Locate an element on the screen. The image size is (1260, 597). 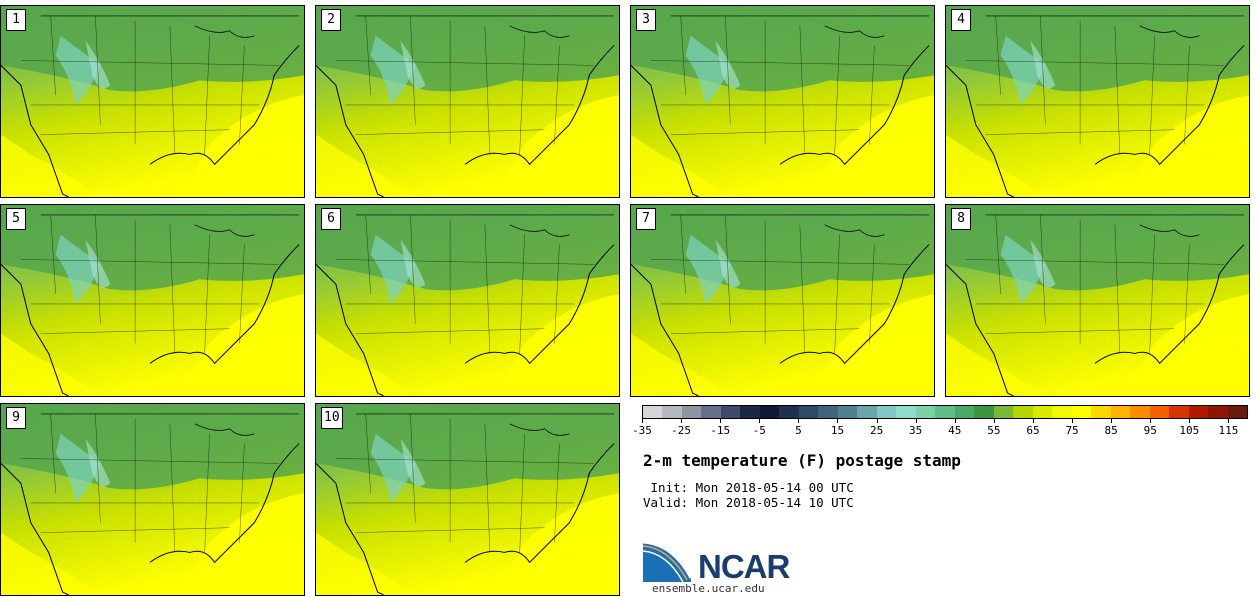
member-number-label: 4 is located at coordinates (961, 20).